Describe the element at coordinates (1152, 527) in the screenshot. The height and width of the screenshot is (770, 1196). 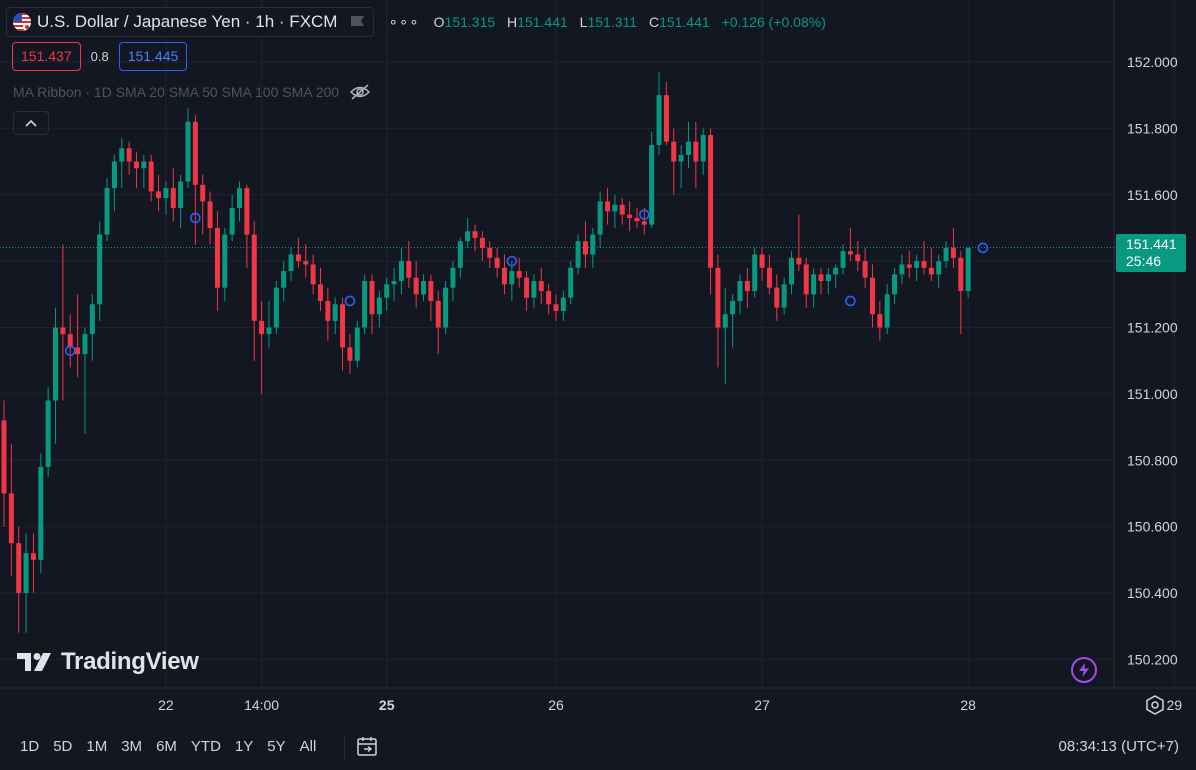
I see `price-tick-label: 150.600` at that location.